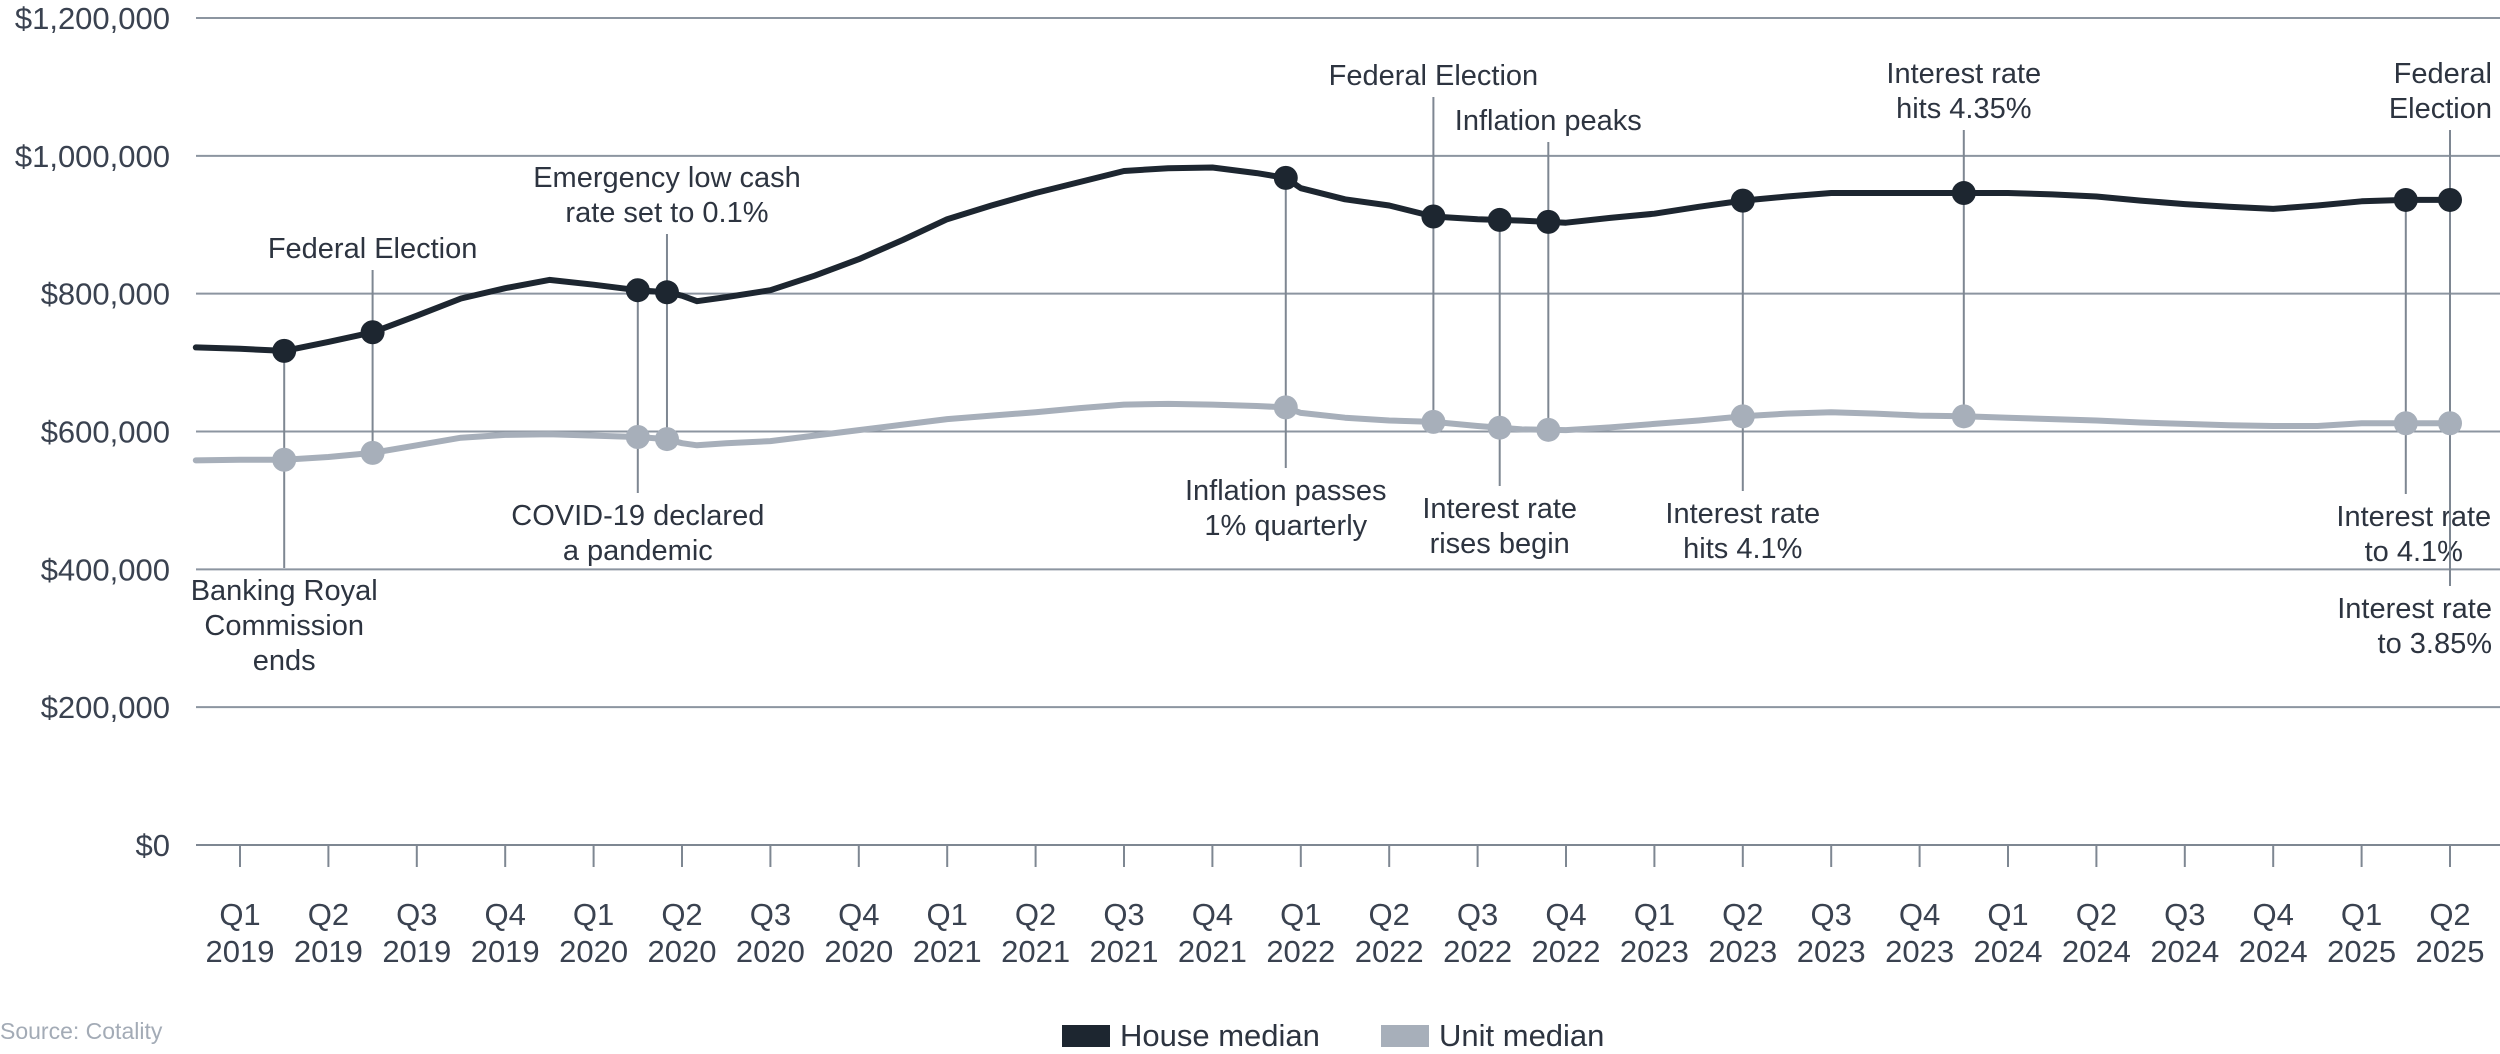 The width and height of the screenshot is (2500, 1054). I want to click on annotation-label: Banking Royal, so click(284, 591).